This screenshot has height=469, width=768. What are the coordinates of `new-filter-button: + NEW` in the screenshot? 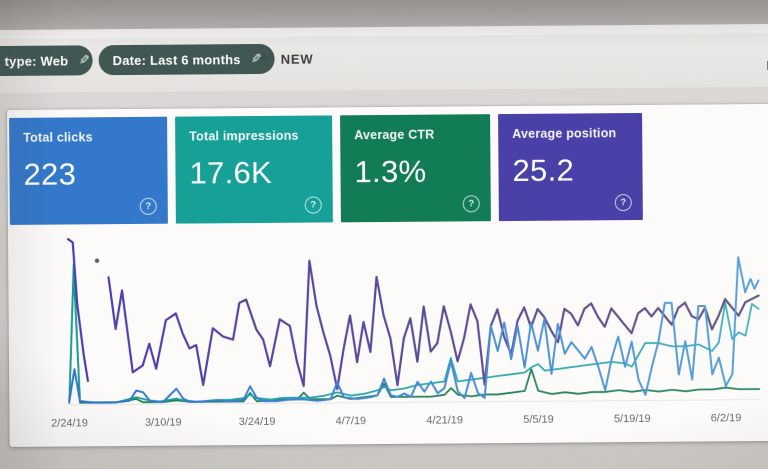 It's located at (286, 59).